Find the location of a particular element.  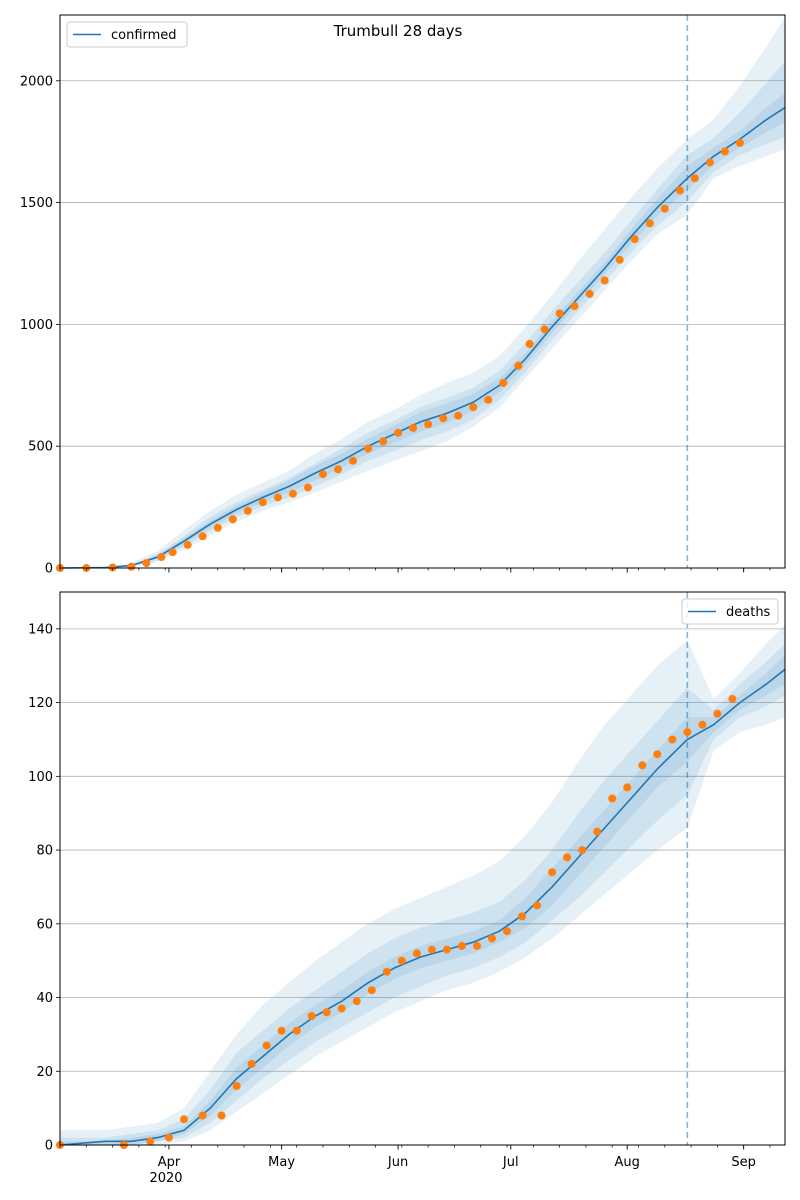

legend-label: deaths is located at coordinates (748, 612).